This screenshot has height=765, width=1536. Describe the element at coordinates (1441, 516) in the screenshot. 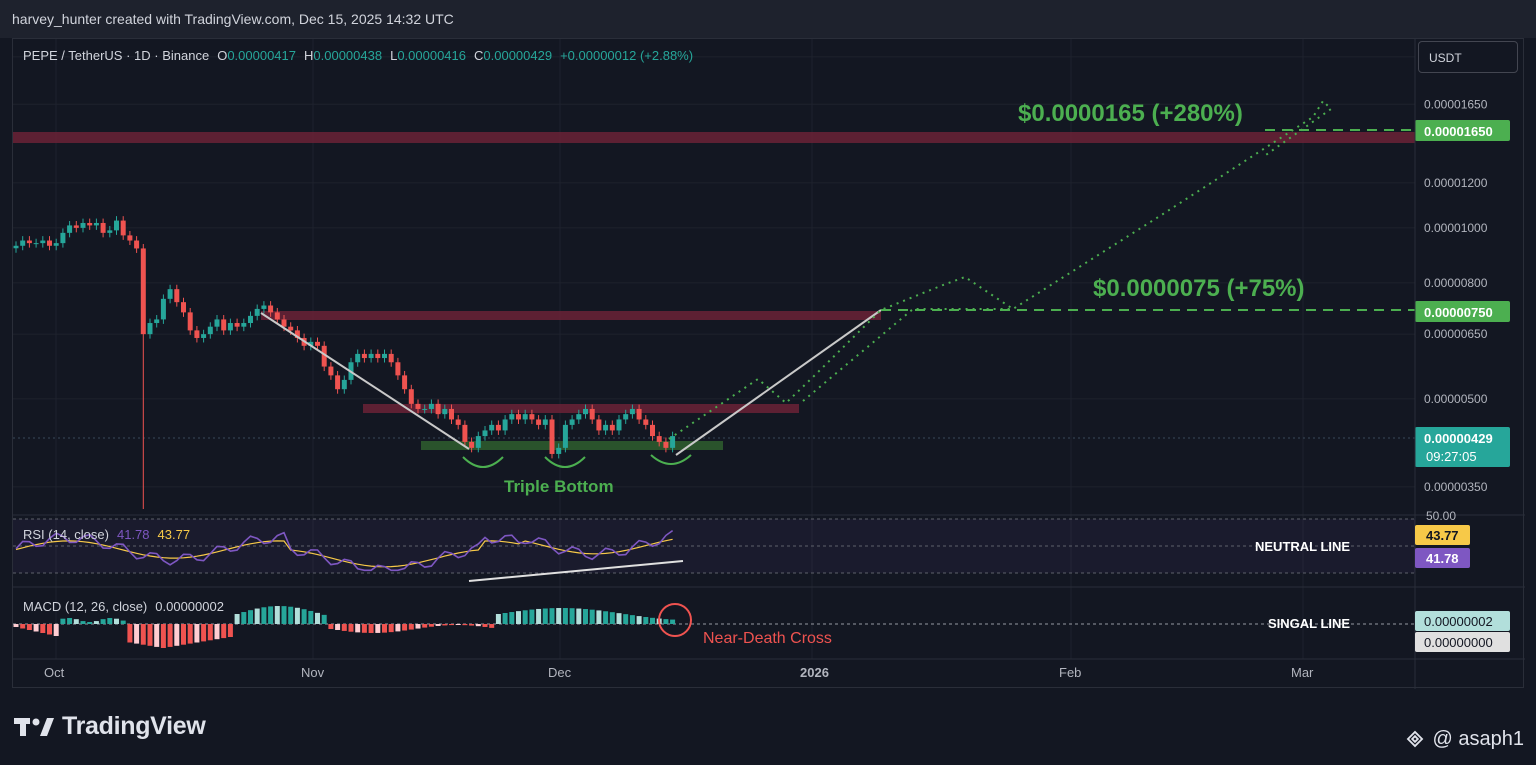

I see `rsi-axis-top: 50.00` at that location.